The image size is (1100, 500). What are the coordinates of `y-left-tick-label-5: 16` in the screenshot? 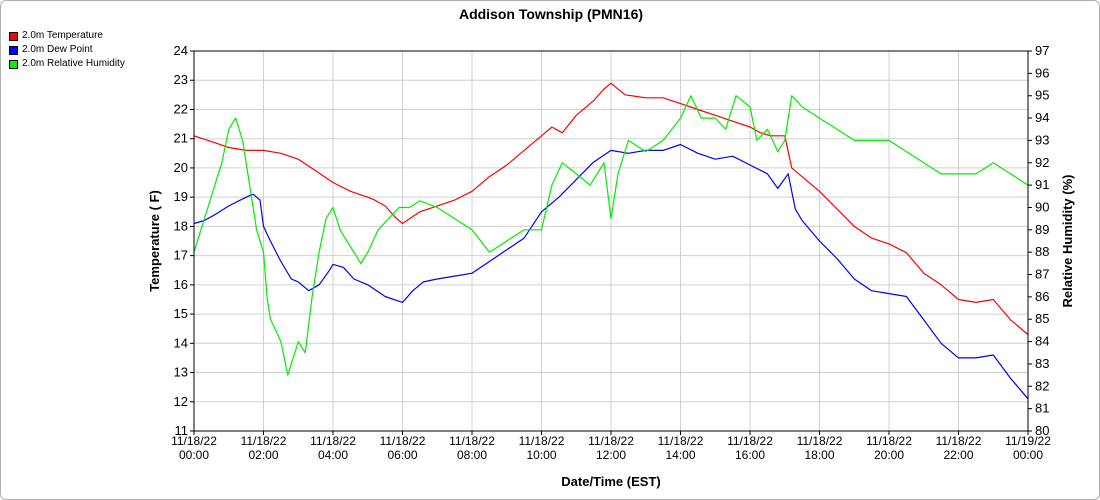 It's located at (181, 284).